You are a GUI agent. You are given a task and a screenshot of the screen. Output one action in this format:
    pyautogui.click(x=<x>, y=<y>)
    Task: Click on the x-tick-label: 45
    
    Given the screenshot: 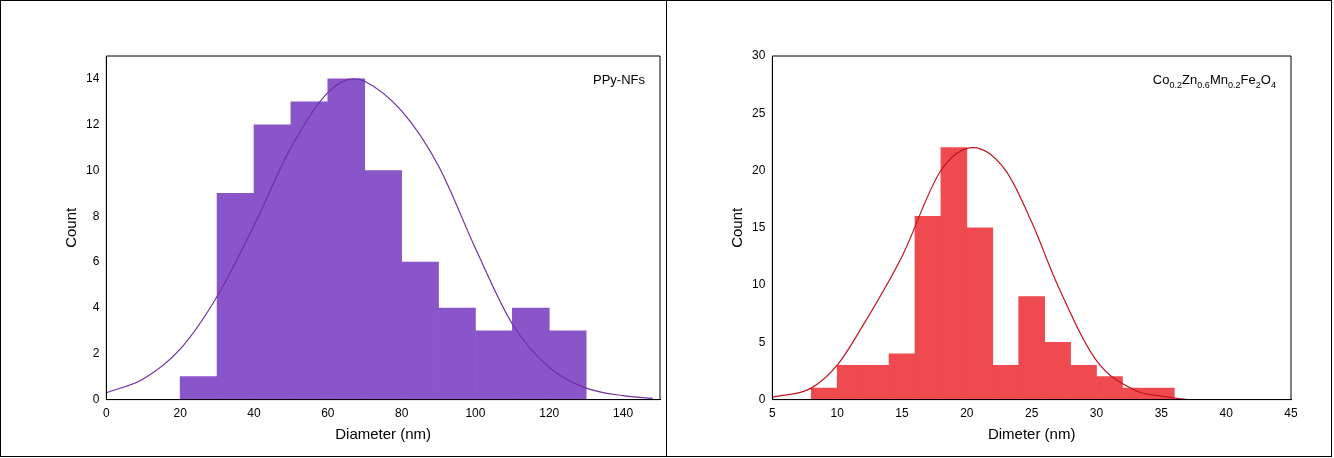 What is the action you would take?
    pyautogui.click(x=1291, y=413)
    